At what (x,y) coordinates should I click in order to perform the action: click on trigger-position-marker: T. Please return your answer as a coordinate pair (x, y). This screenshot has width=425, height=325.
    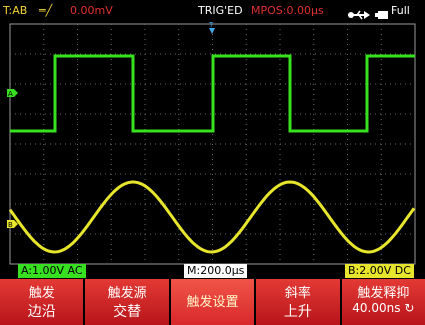
    Looking at the image, I should click on (211, 28).